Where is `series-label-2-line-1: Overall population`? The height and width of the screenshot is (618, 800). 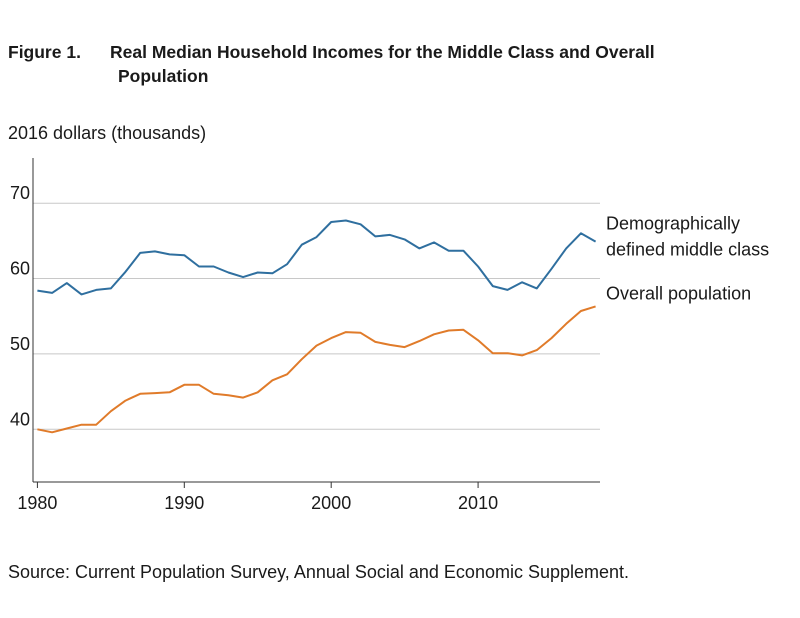
series-label-2-line-1: Overall population is located at coordinates (678, 293).